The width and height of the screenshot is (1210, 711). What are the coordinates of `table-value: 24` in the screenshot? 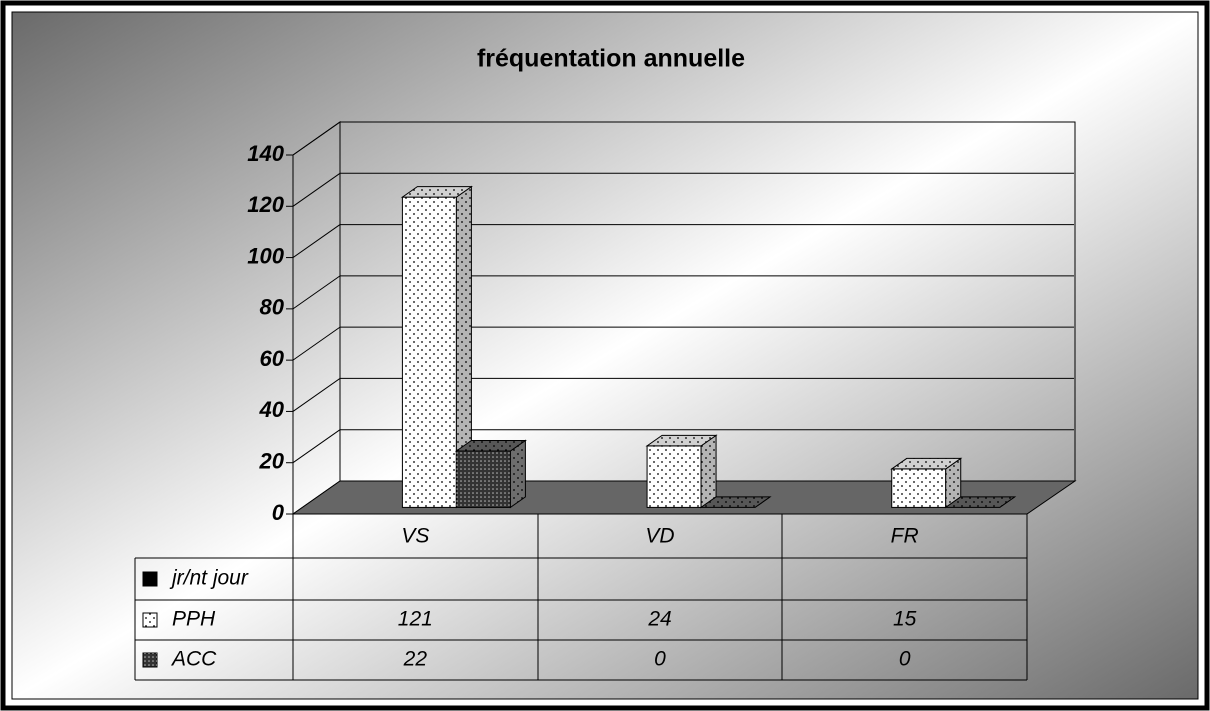 It's located at (659, 619).